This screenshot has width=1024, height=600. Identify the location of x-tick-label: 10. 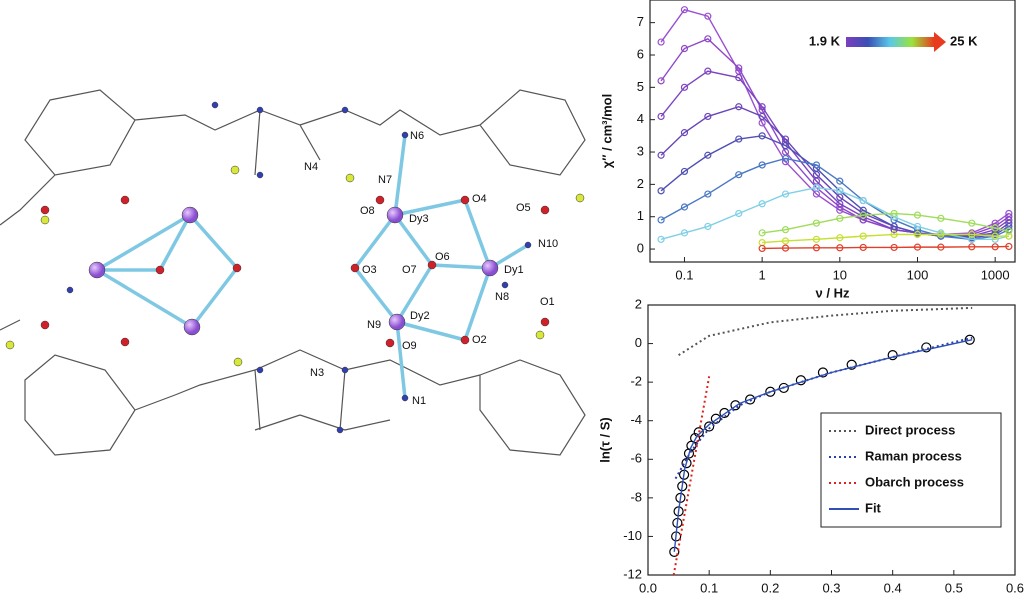
(840, 274).